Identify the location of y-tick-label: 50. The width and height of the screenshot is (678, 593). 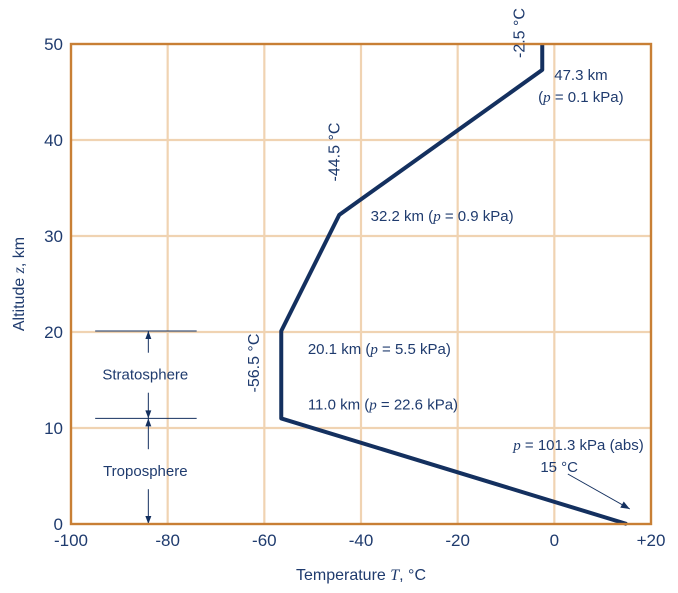
(53, 44).